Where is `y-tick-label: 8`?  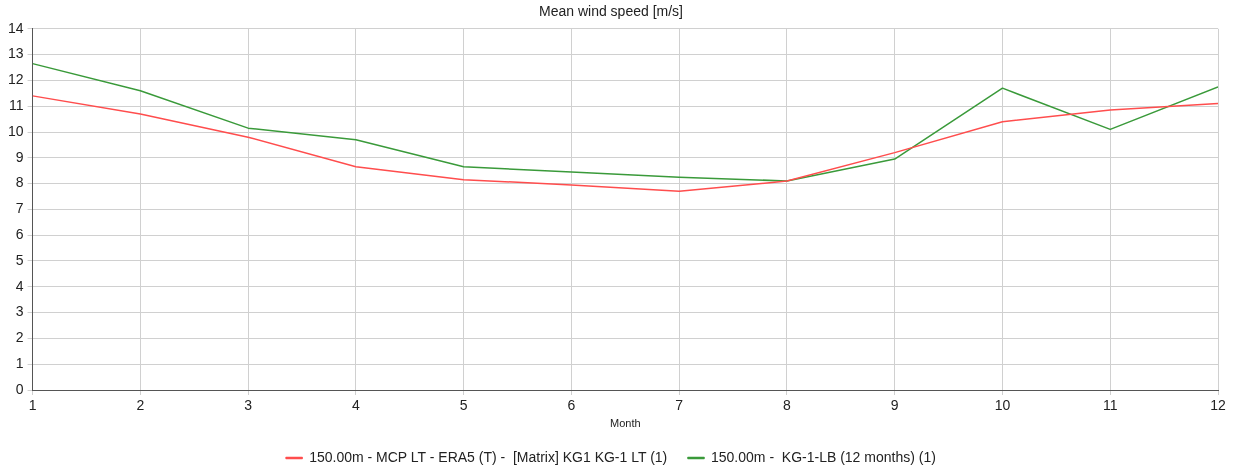
y-tick-label: 8 is located at coordinates (19, 182).